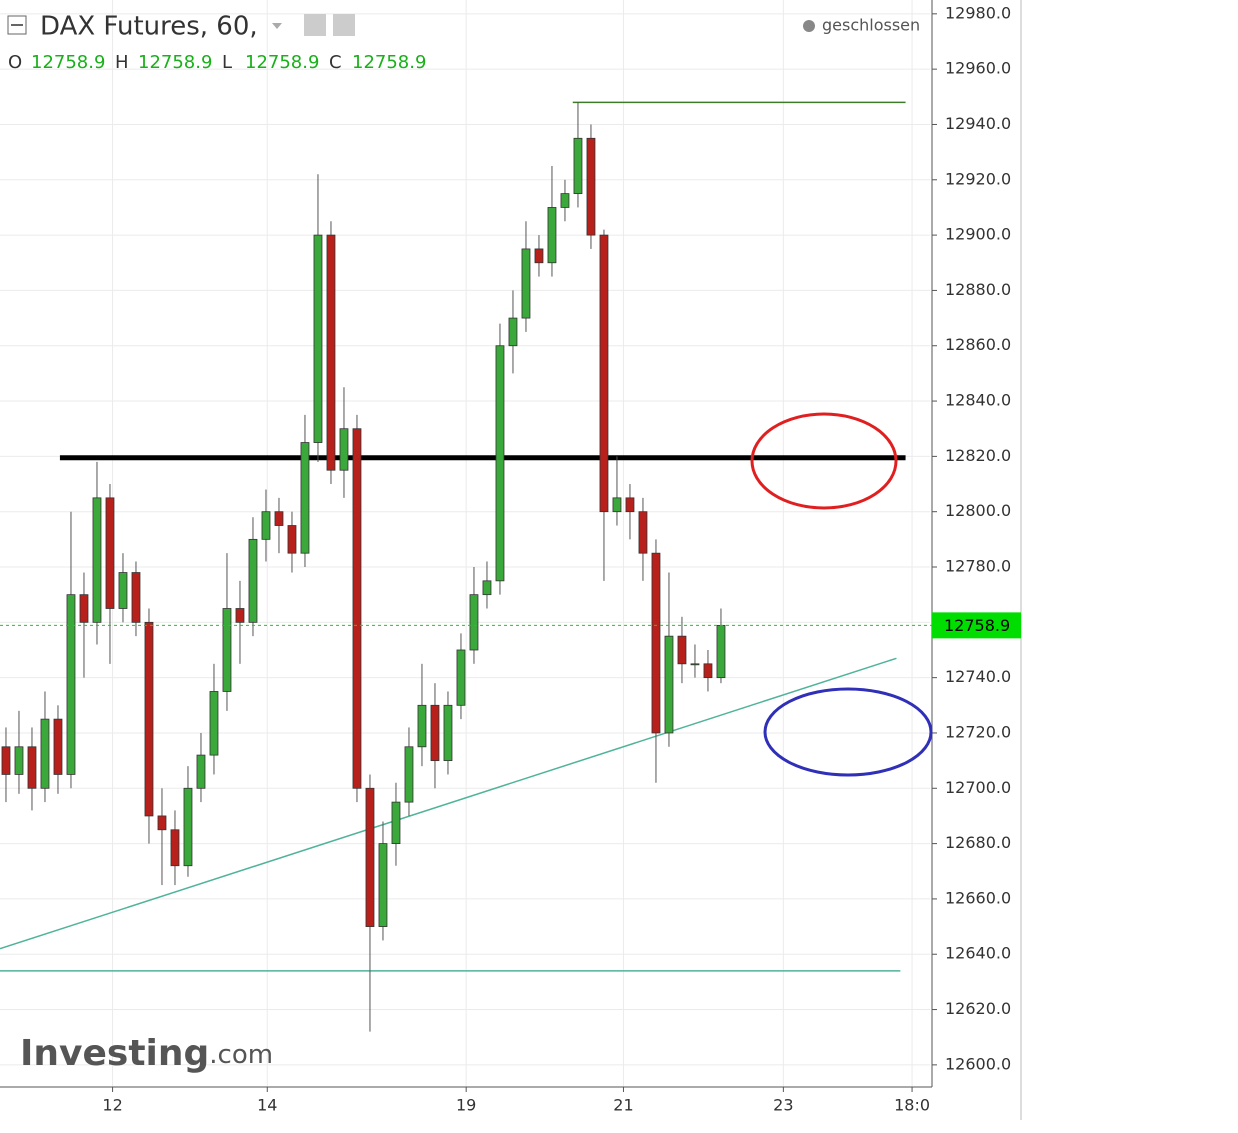  Describe the element at coordinates (978, 953) in the screenshot. I see `y-tick-label: 12640.0` at that location.